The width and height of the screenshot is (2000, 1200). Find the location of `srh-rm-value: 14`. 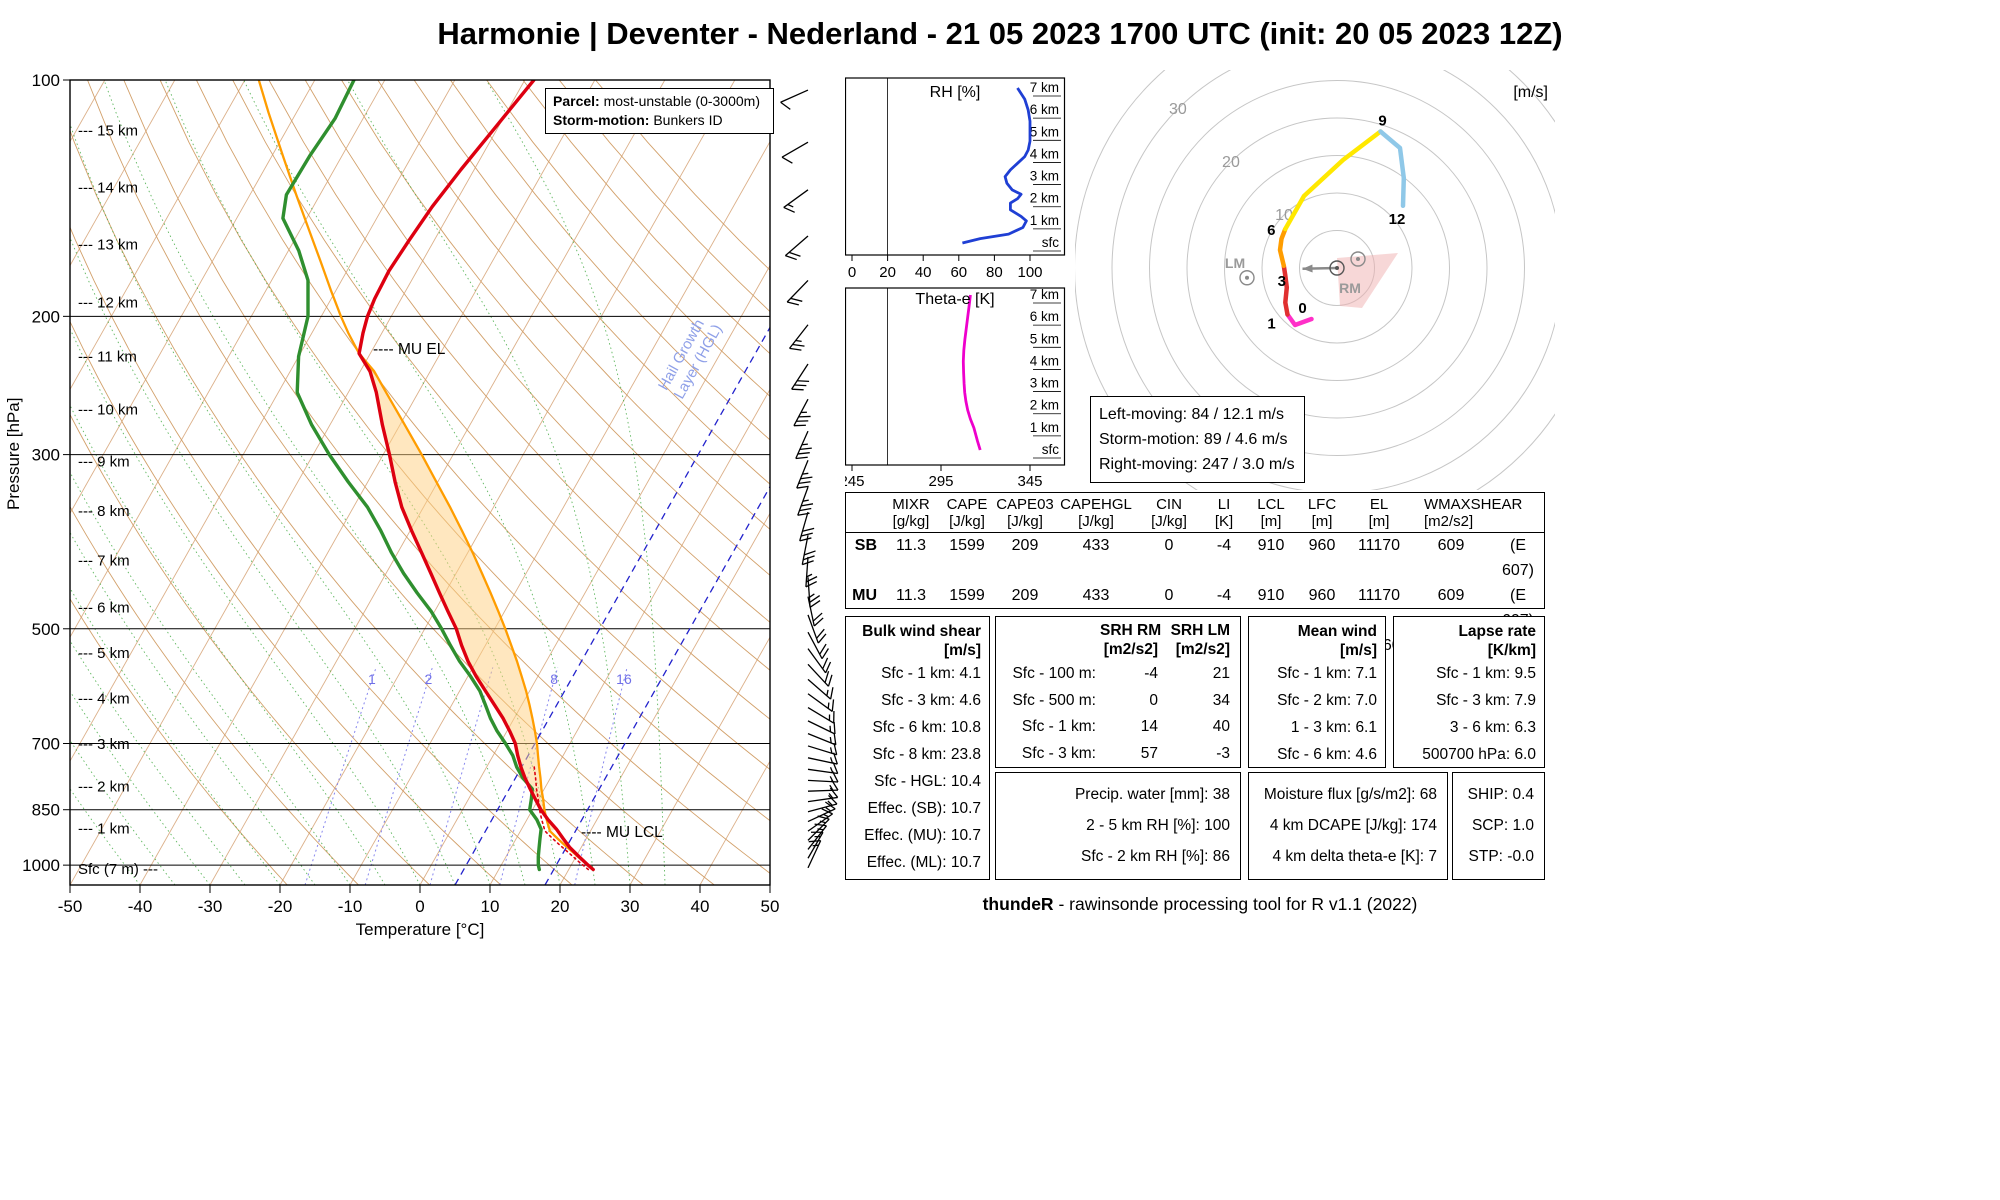

srh-rm-value: 14 is located at coordinates (1149, 727).